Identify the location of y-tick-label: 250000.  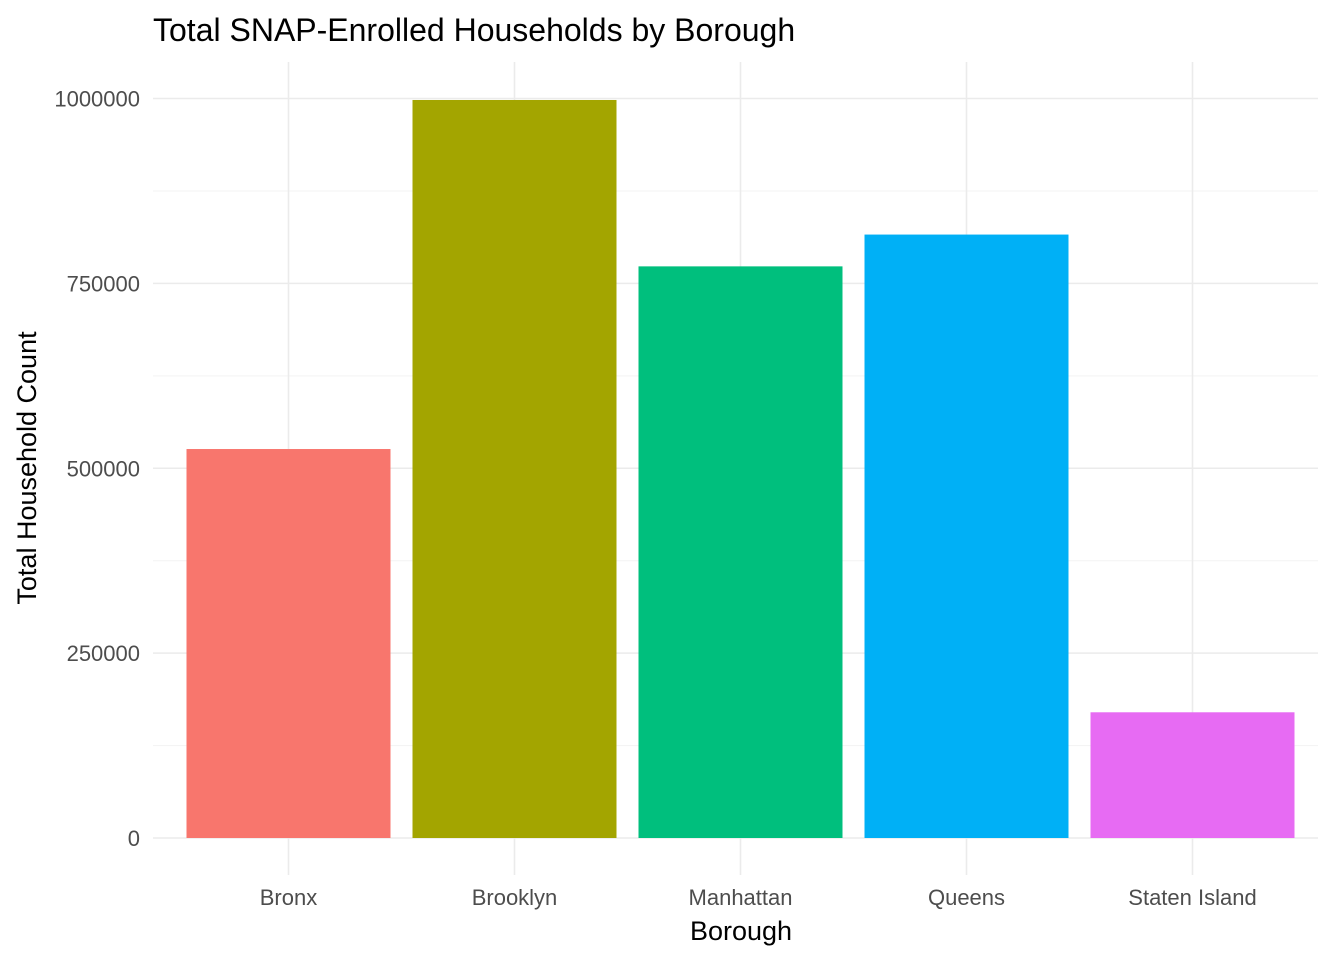
(103, 653).